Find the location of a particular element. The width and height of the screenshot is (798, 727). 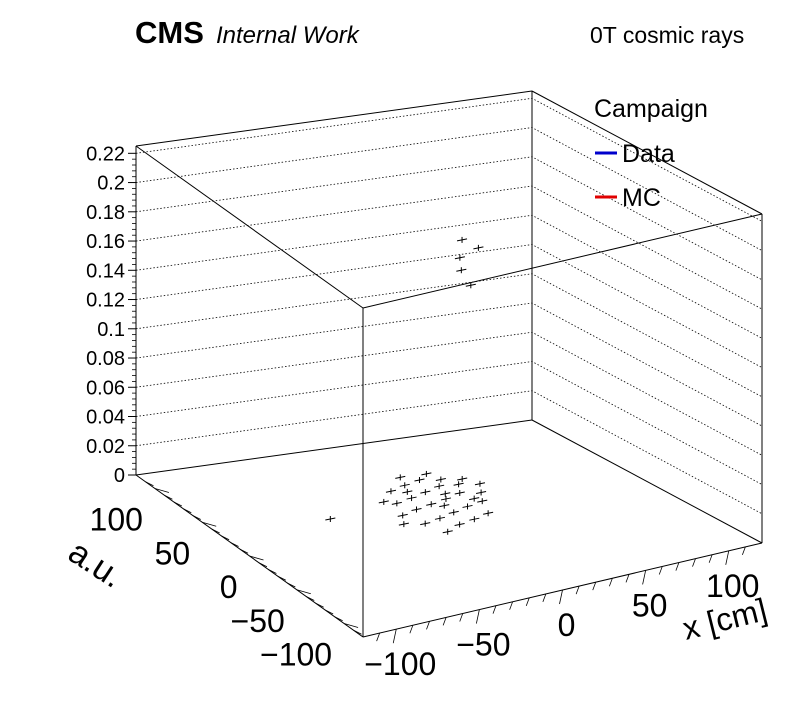

z-tick-label: 0.02 is located at coordinates (105, 447).